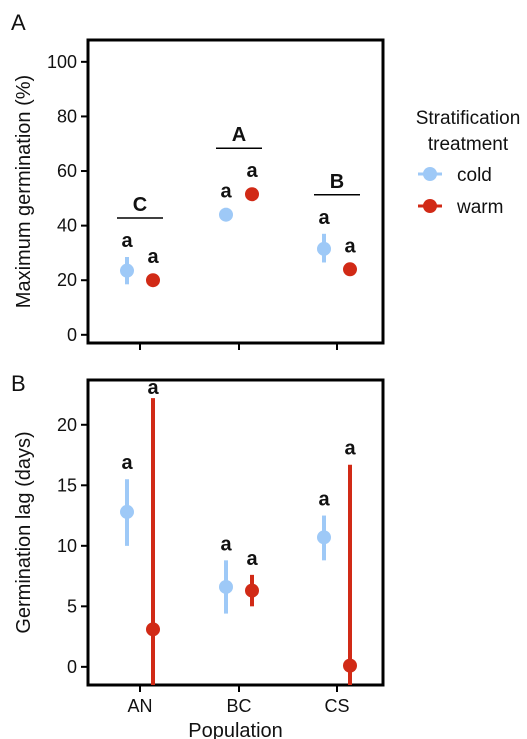 The image size is (527, 739). Describe the element at coordinates (474, 175) in the screenshot. I see `legend-label-cold: cold` at that location.